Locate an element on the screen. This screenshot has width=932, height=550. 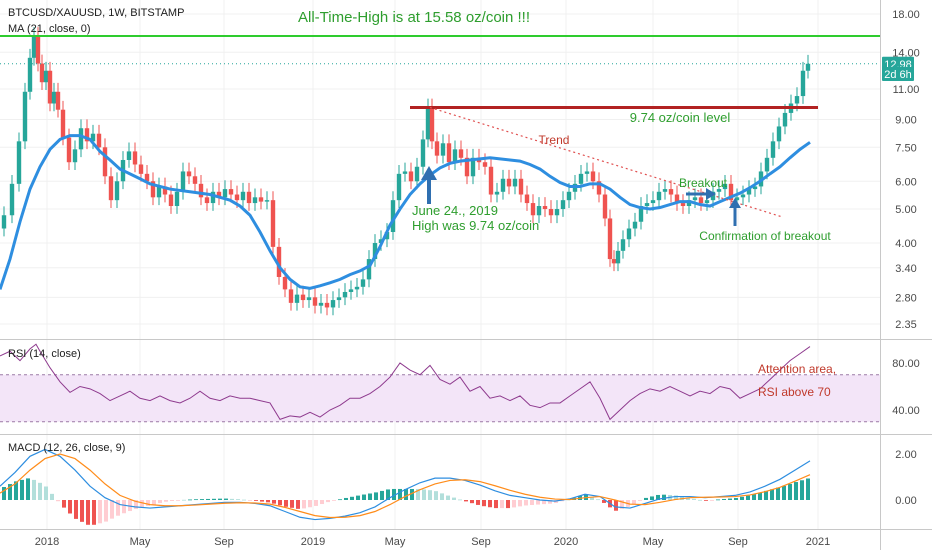
price-tick-label: 2.80 is located at coordinates (905, 298).